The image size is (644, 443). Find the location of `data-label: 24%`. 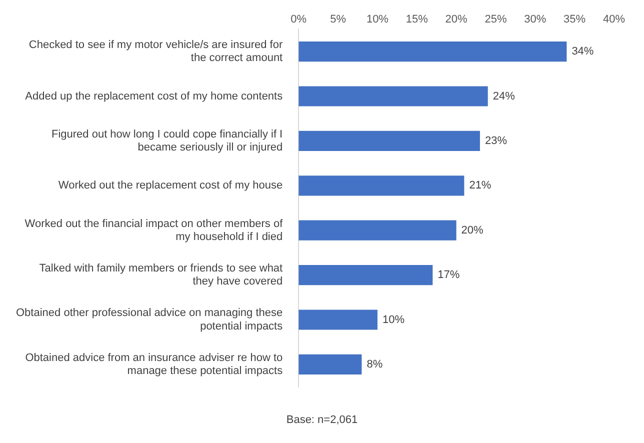

data-label: 24% is located at coordinates (504, 96).